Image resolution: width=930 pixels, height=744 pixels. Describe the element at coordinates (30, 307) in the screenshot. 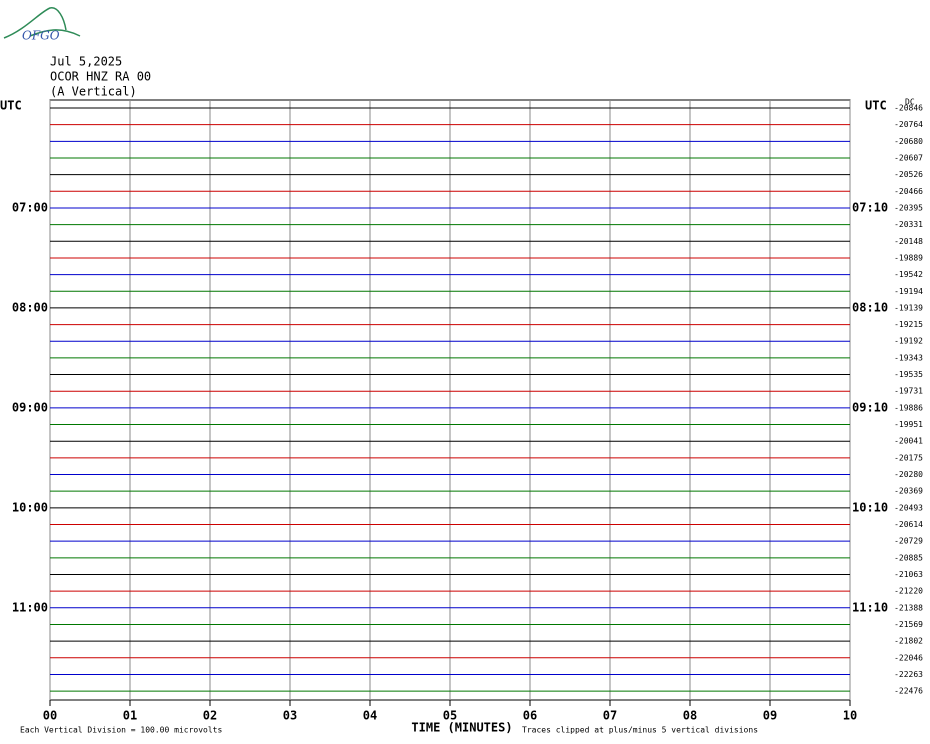

I see `left-time-label: 08:00` at that location.